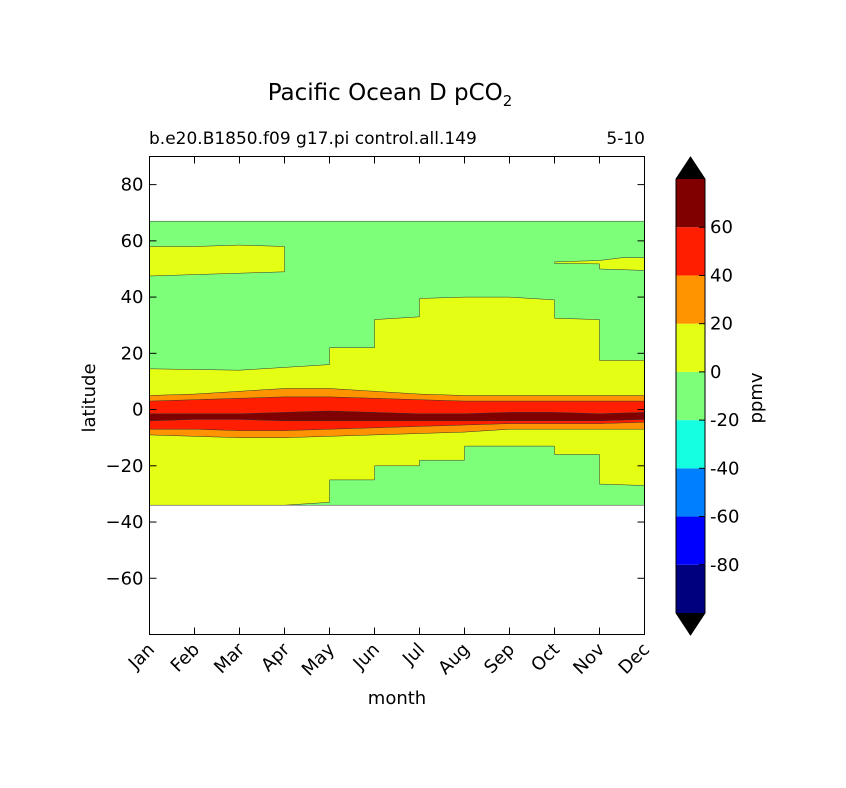  Describe the element at coordinates (724, 468) in the screenshot. I see `colorbar-tick-label: -40` at that location.